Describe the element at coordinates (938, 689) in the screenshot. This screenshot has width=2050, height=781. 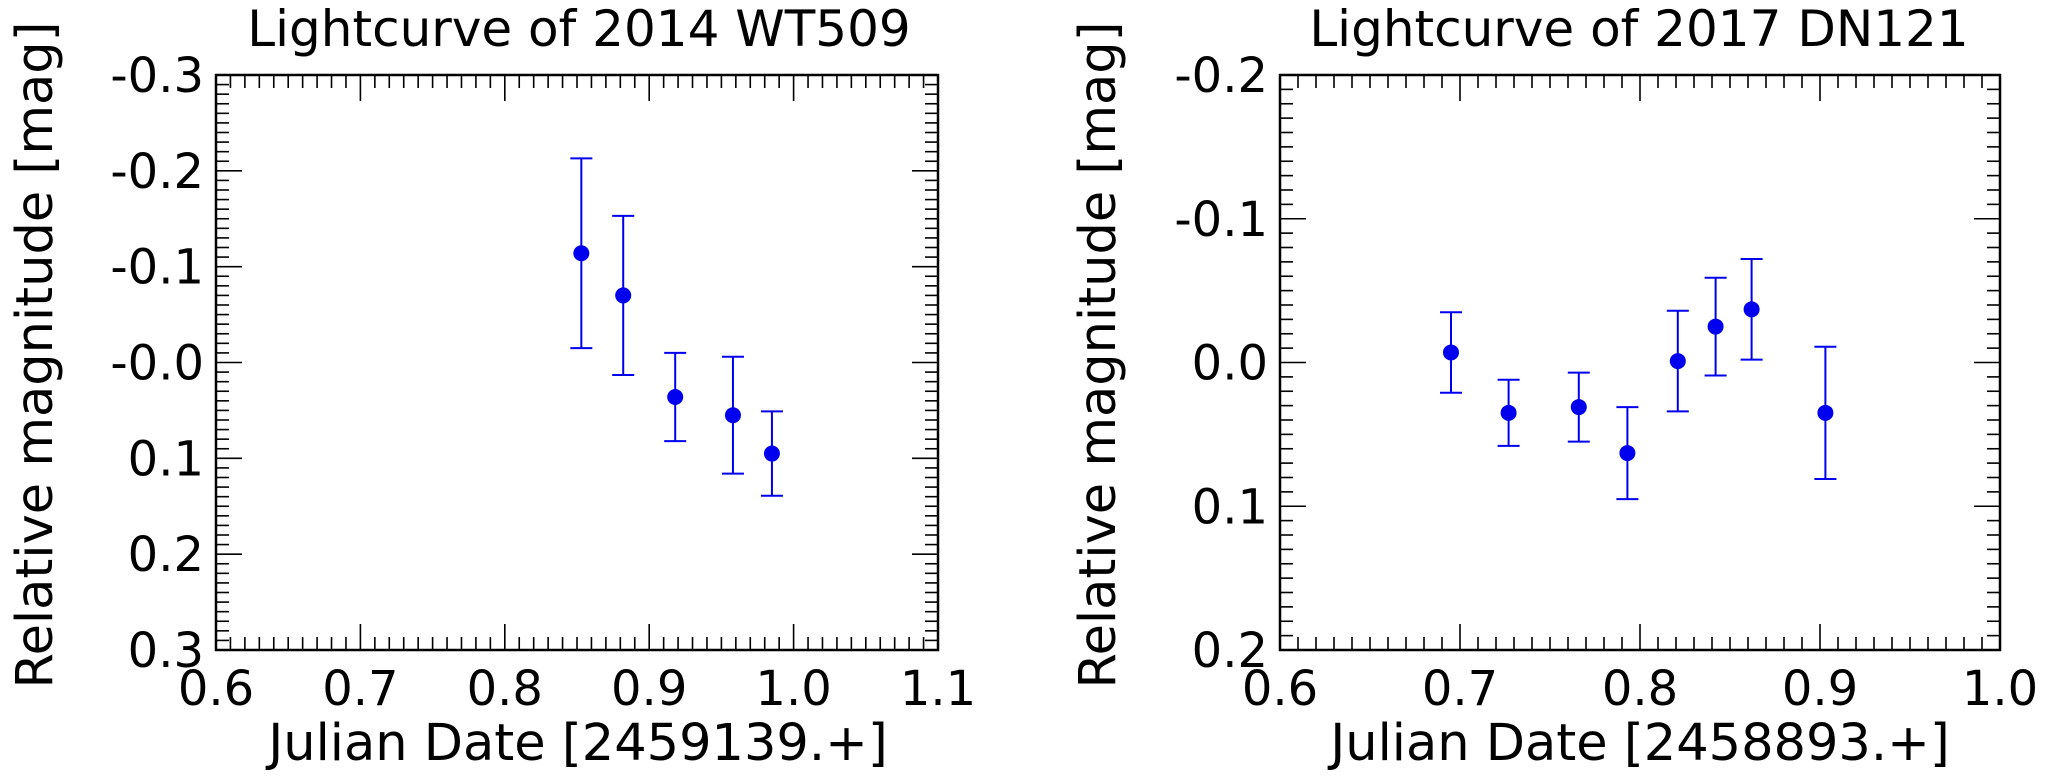
I see `x-tick-label: 1.1` at that location.